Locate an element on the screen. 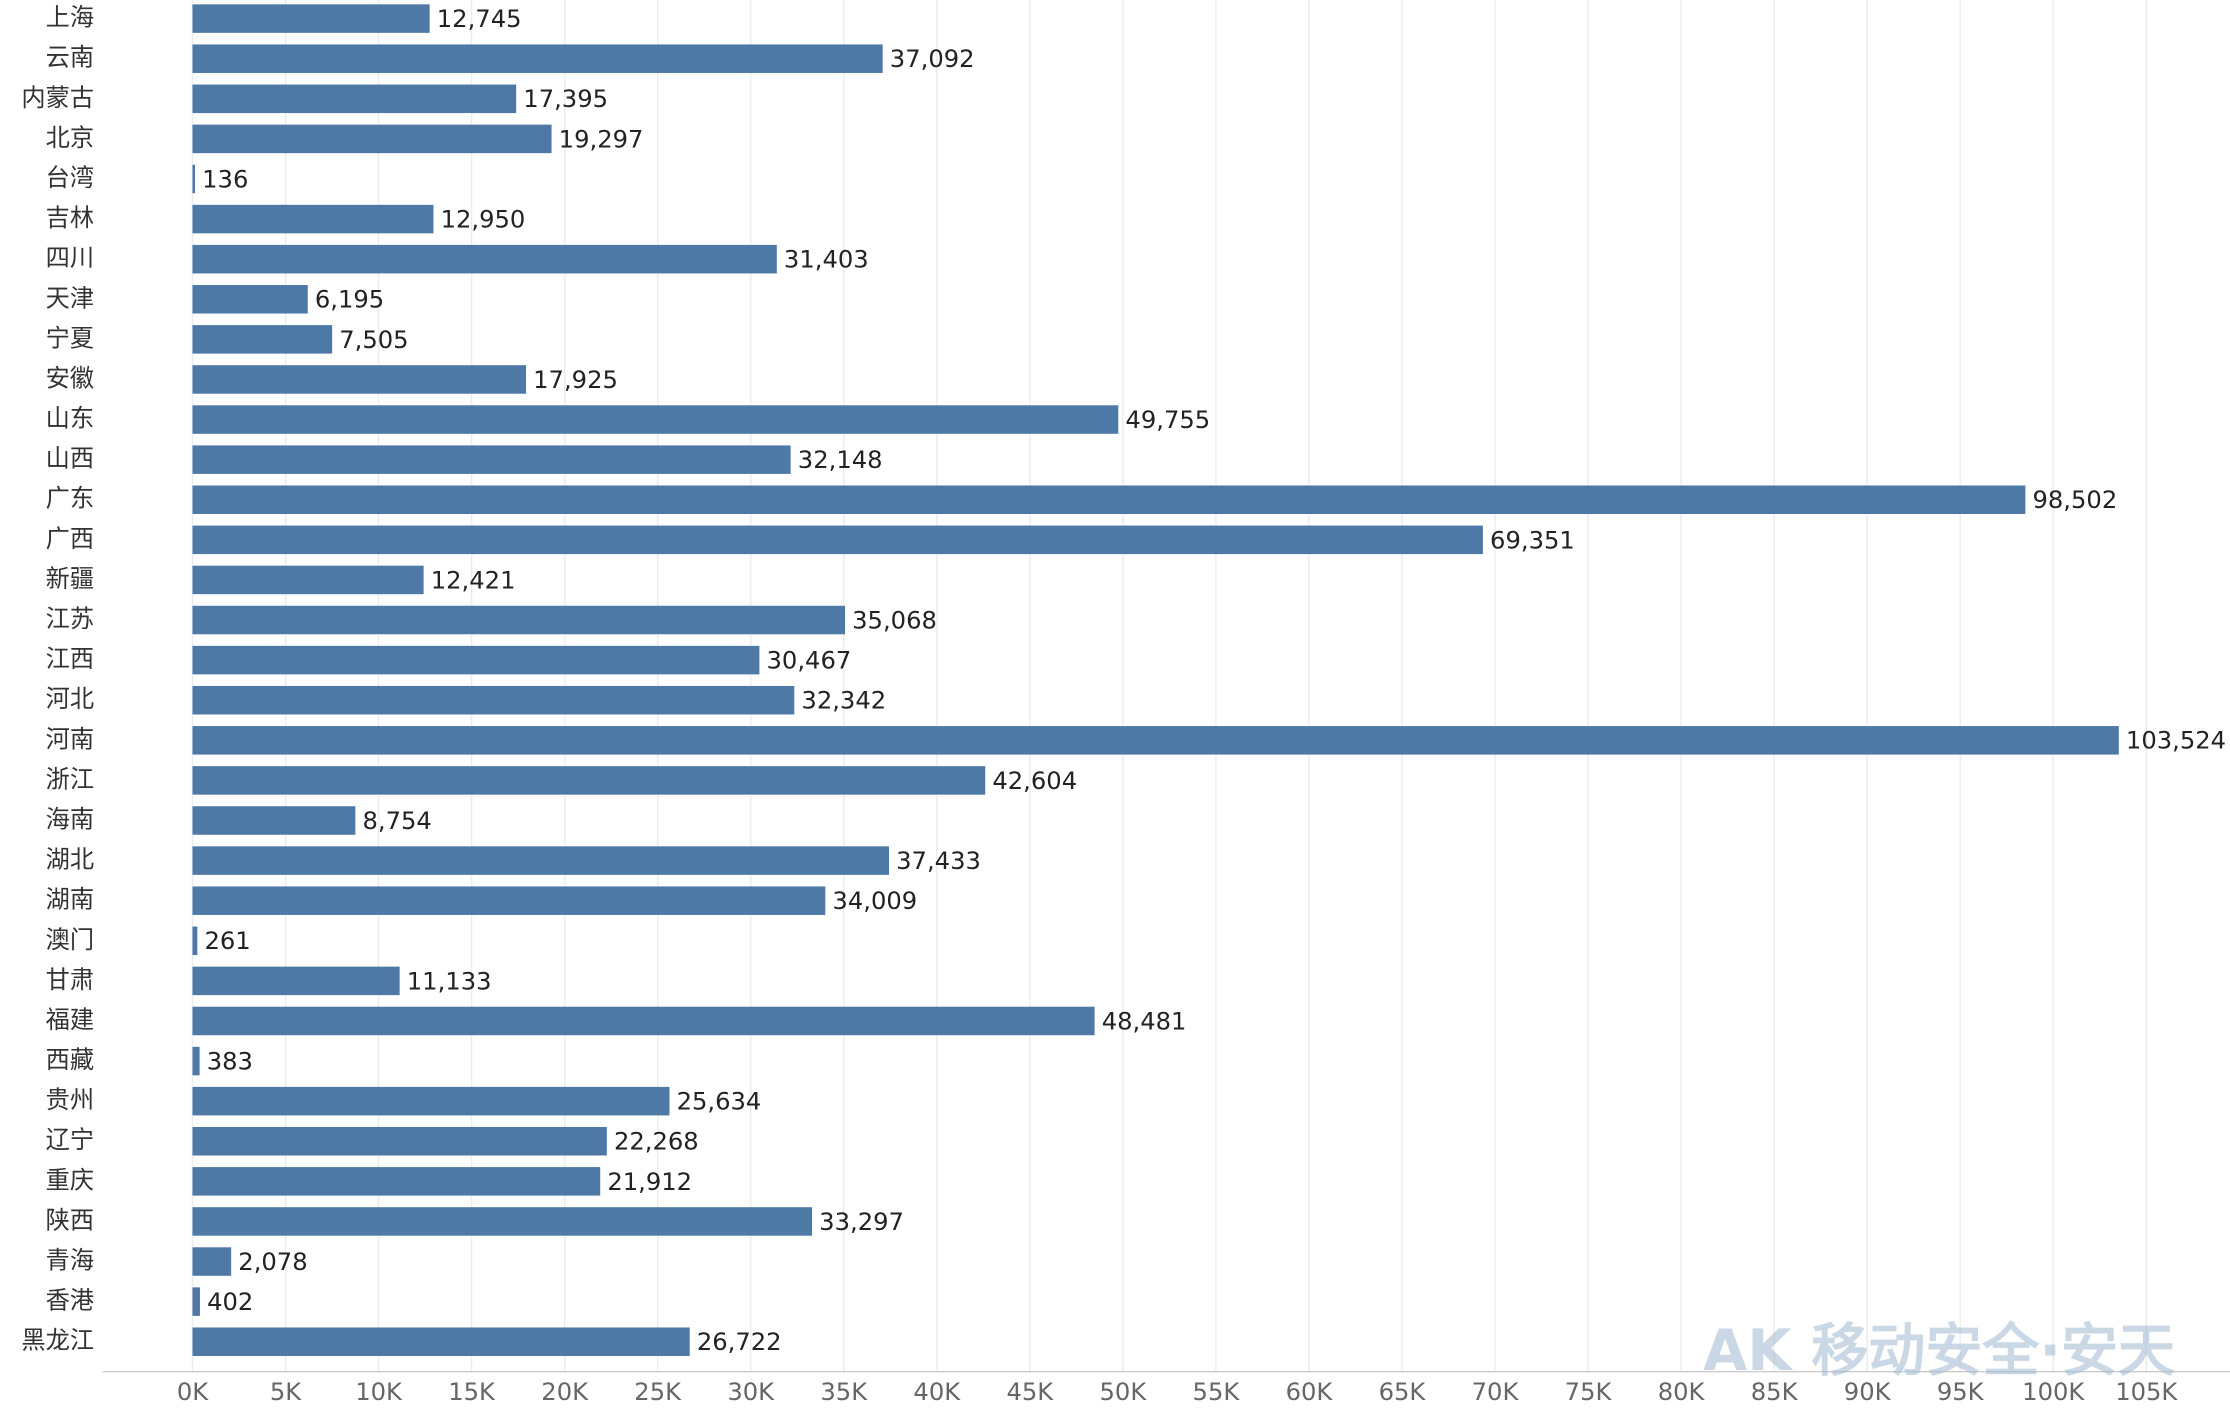 Image resolution: width=2230 pixels, height=1416 pixels. x-tick-label: 55K is located at coordinates (1217, 1392).